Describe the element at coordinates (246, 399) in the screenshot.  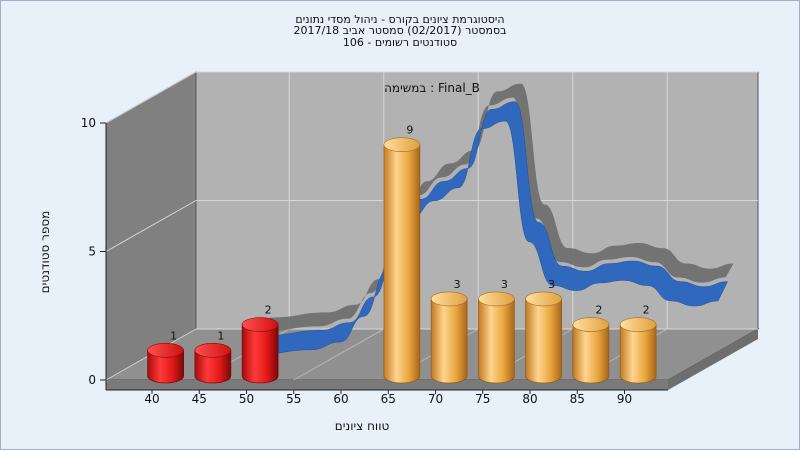
I see `x-tick-label: 50` at that location.